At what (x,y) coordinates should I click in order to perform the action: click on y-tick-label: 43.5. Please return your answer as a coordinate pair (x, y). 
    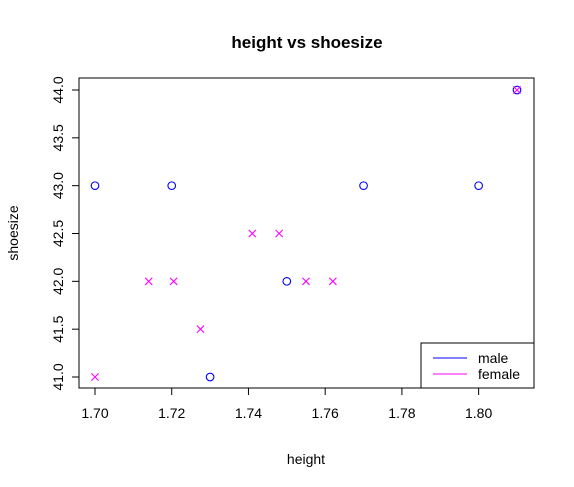
    Looking at the image, I should click on (58, 137).